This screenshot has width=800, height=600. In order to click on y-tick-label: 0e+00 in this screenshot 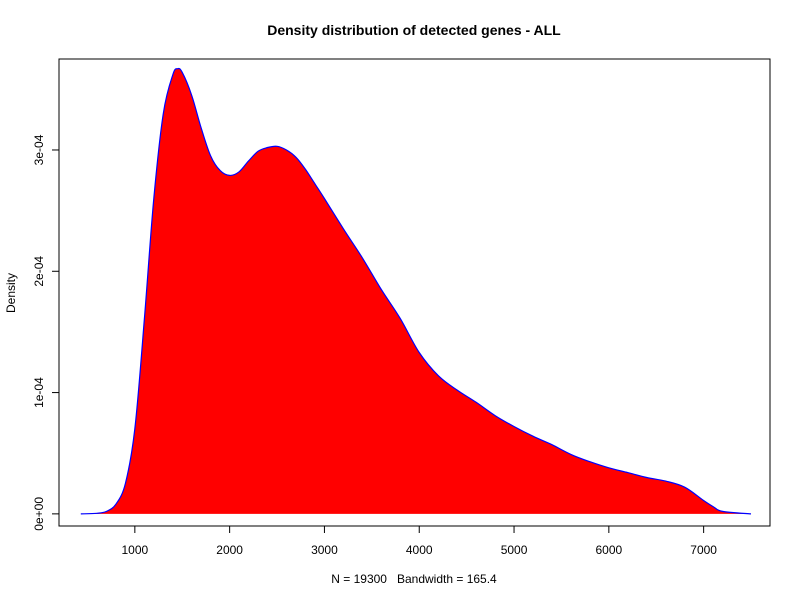, I will do `click(39, 514)`.